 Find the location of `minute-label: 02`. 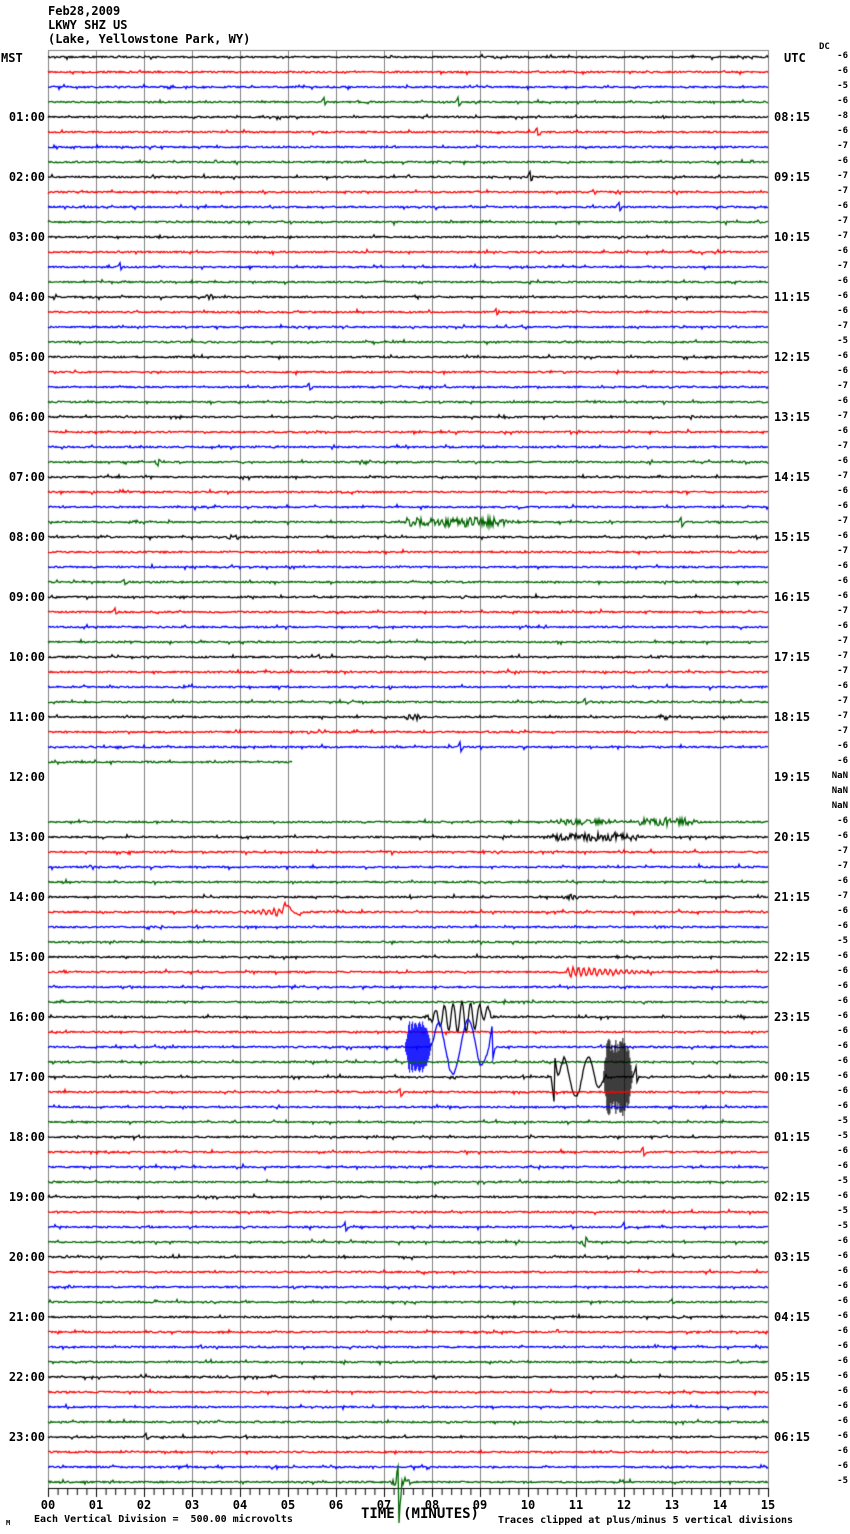

minute-label: 02 is located at coordinates (144, 1505).